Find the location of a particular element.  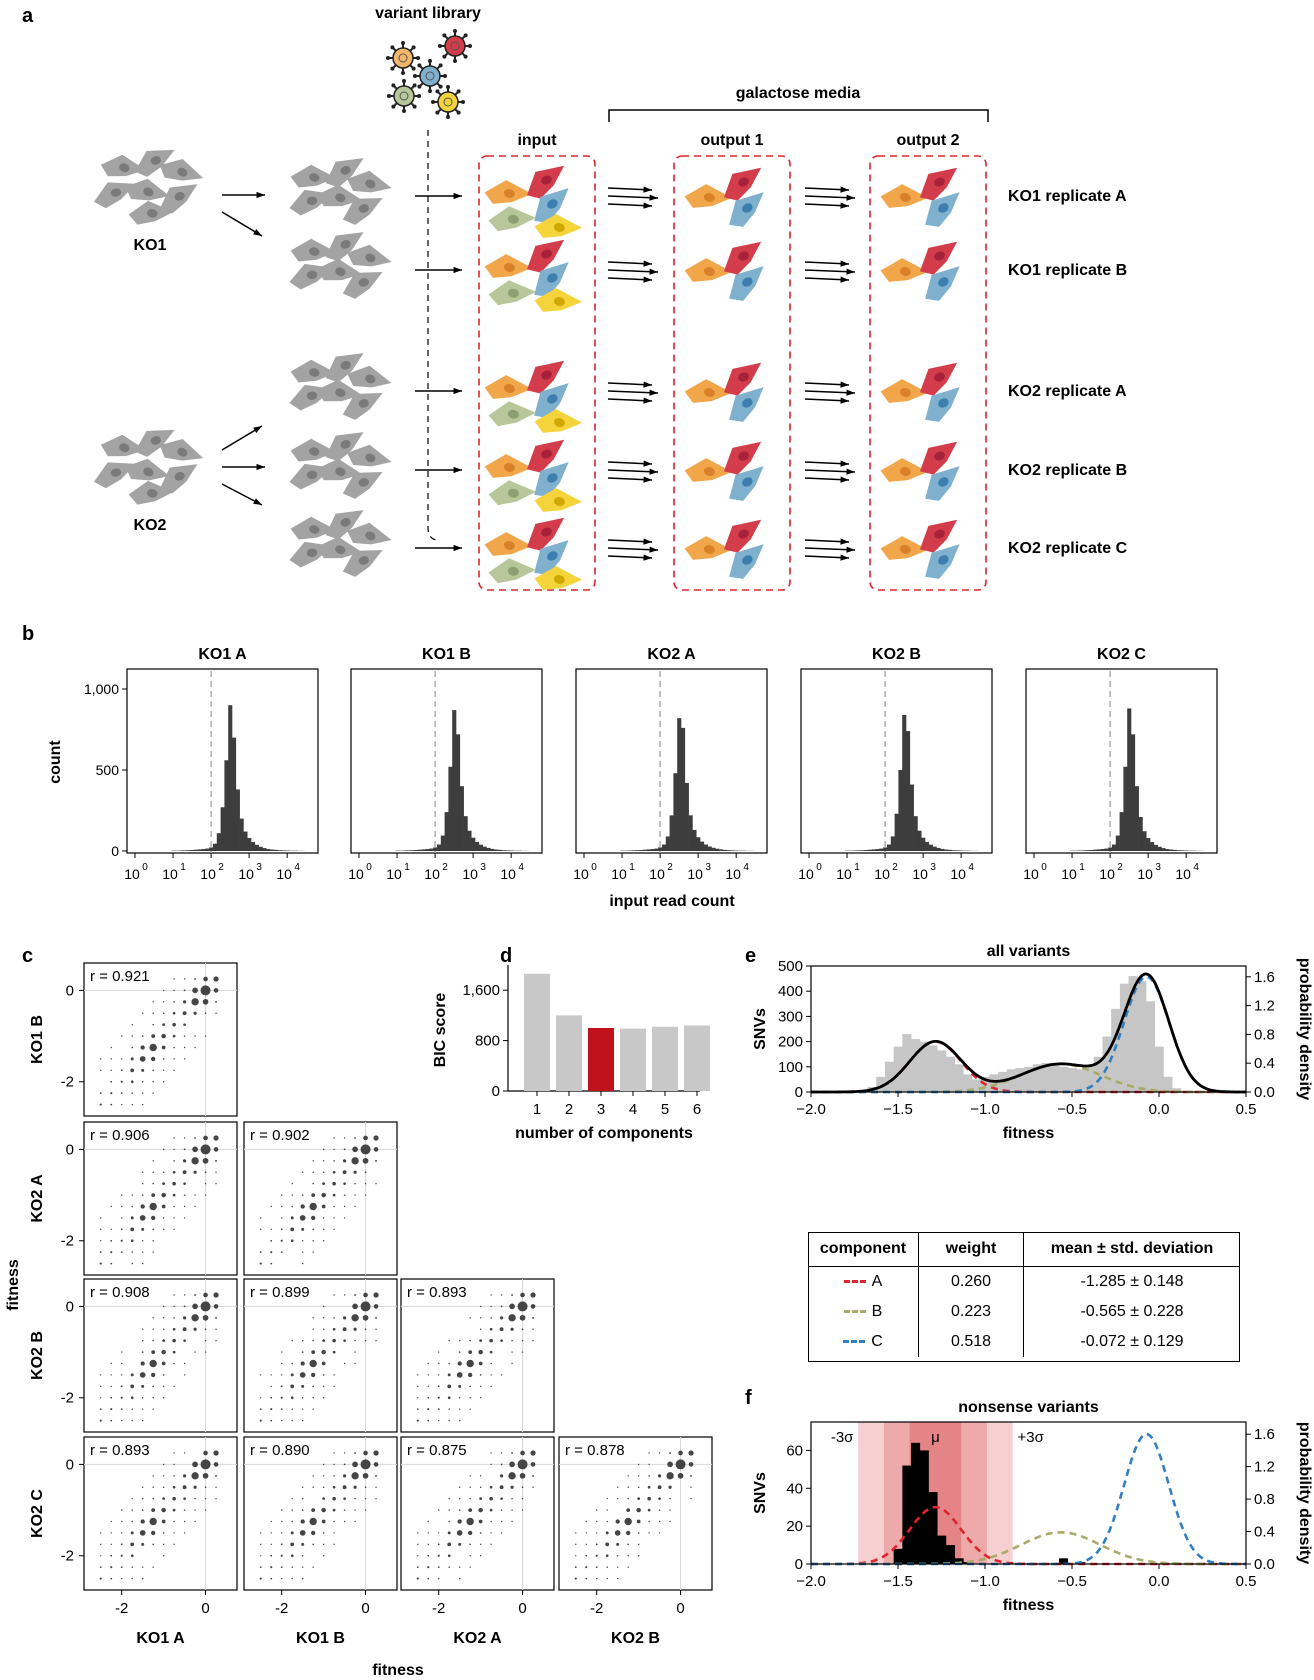

y2-tick-label: 1.6 is located at coordinates (1264, 1434).